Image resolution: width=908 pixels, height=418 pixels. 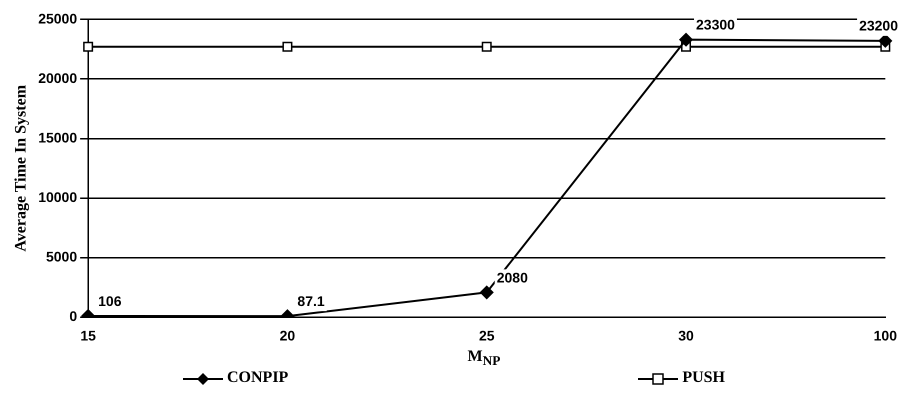 I want to click on data-label: 2080, so click(x=512, y=277).